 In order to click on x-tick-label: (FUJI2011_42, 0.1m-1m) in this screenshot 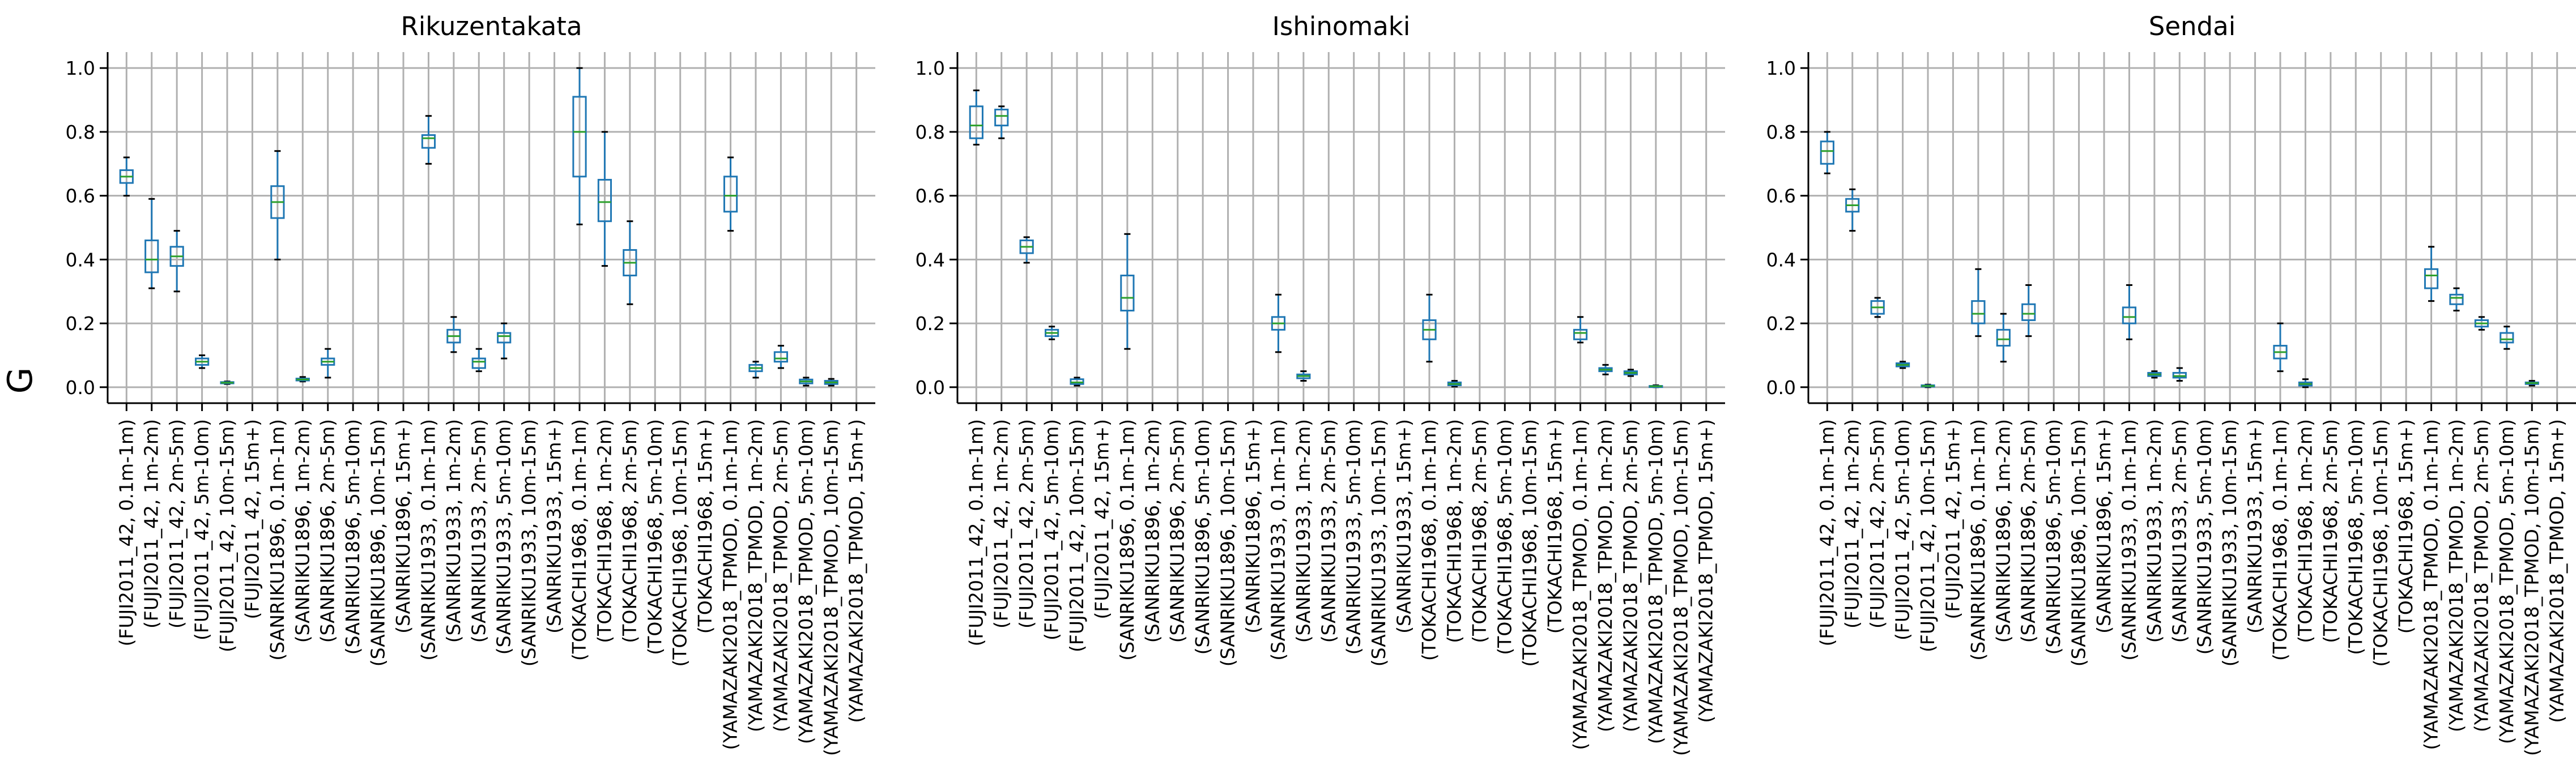, I will do `click(976, 532)`.